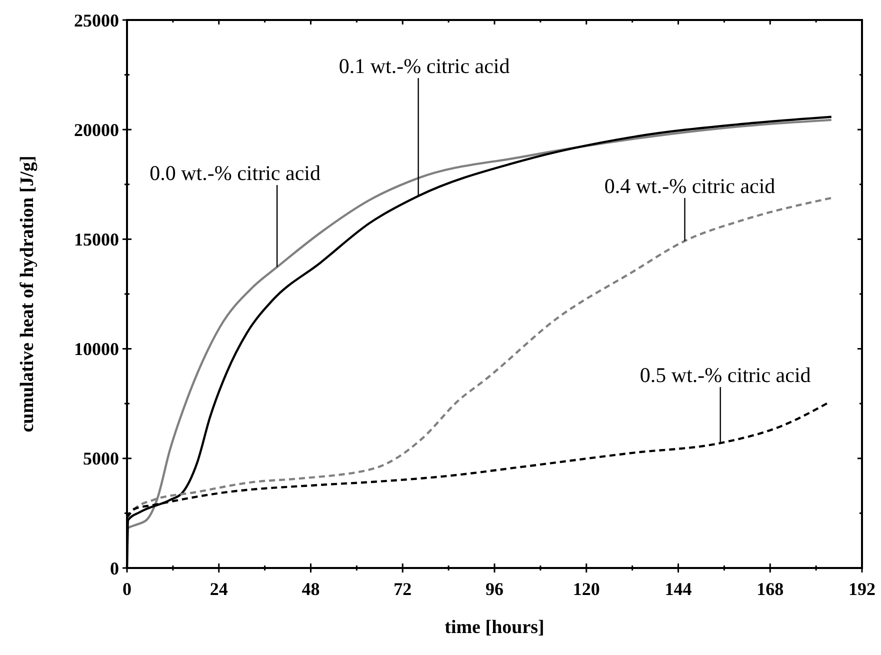  What do you see at coordinates (96, 349) in the screenshot?
I see `y-tick-label: 10000` at bounding box center [96, 349].